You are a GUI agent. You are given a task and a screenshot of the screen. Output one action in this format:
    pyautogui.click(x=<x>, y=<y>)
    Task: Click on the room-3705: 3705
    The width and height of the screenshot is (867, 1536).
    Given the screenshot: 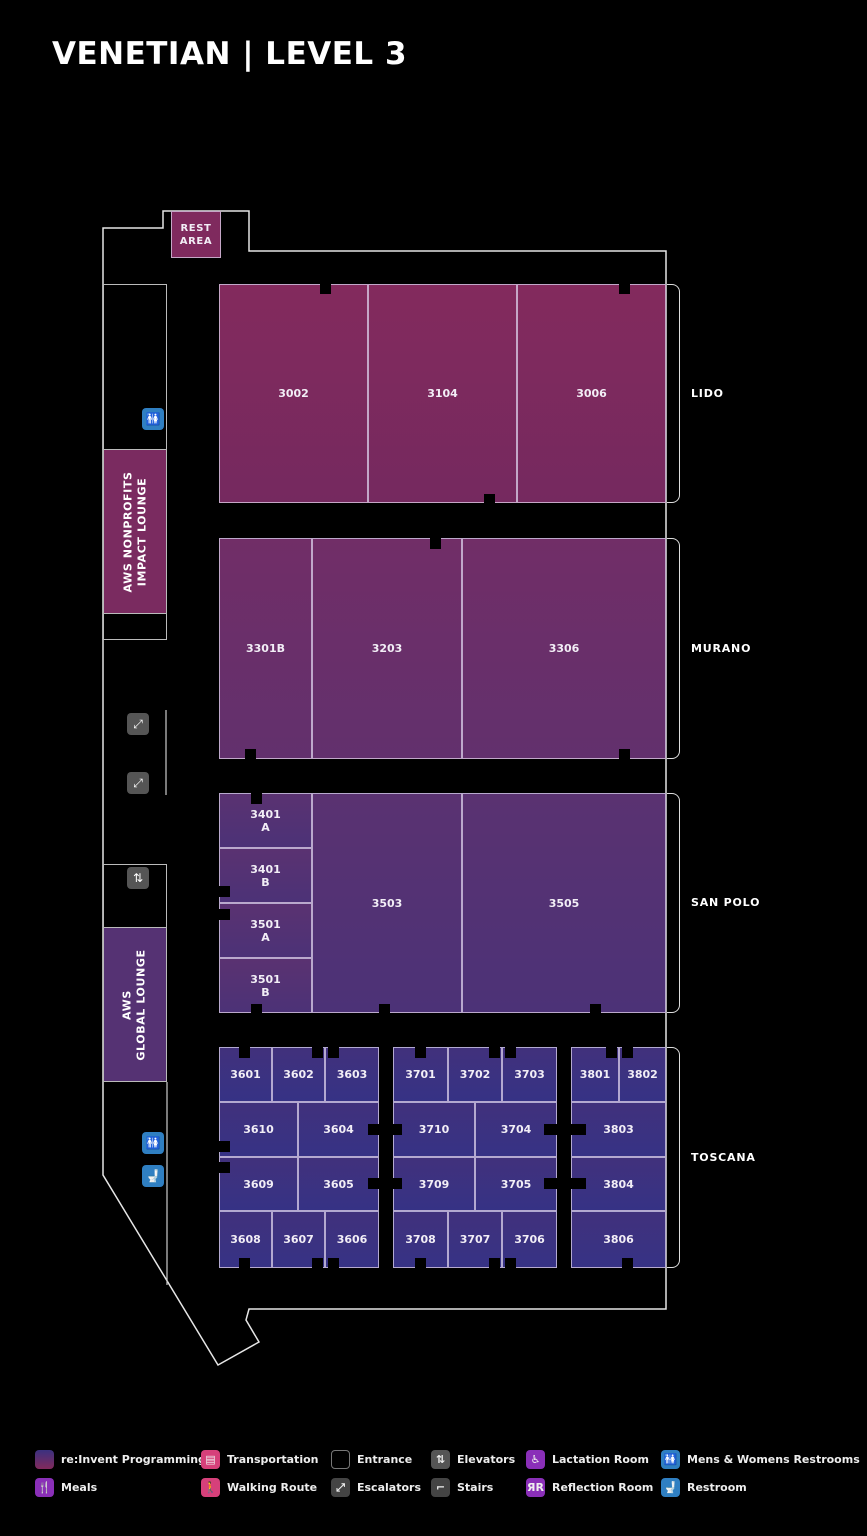 What is the action you would take?
    pyautogui.click(x=516, y=1184)
    